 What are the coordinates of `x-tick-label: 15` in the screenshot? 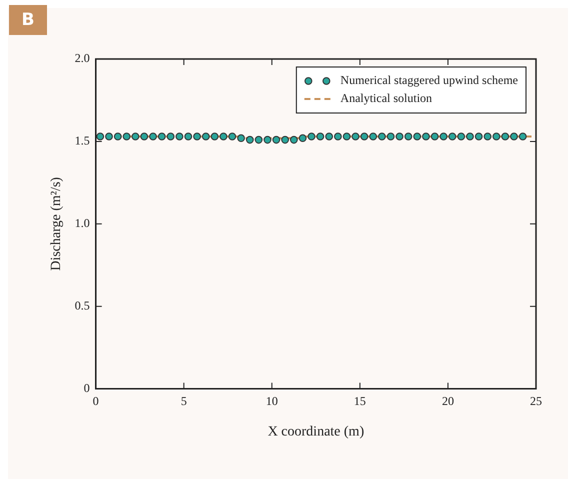 It's located at (360, 401).